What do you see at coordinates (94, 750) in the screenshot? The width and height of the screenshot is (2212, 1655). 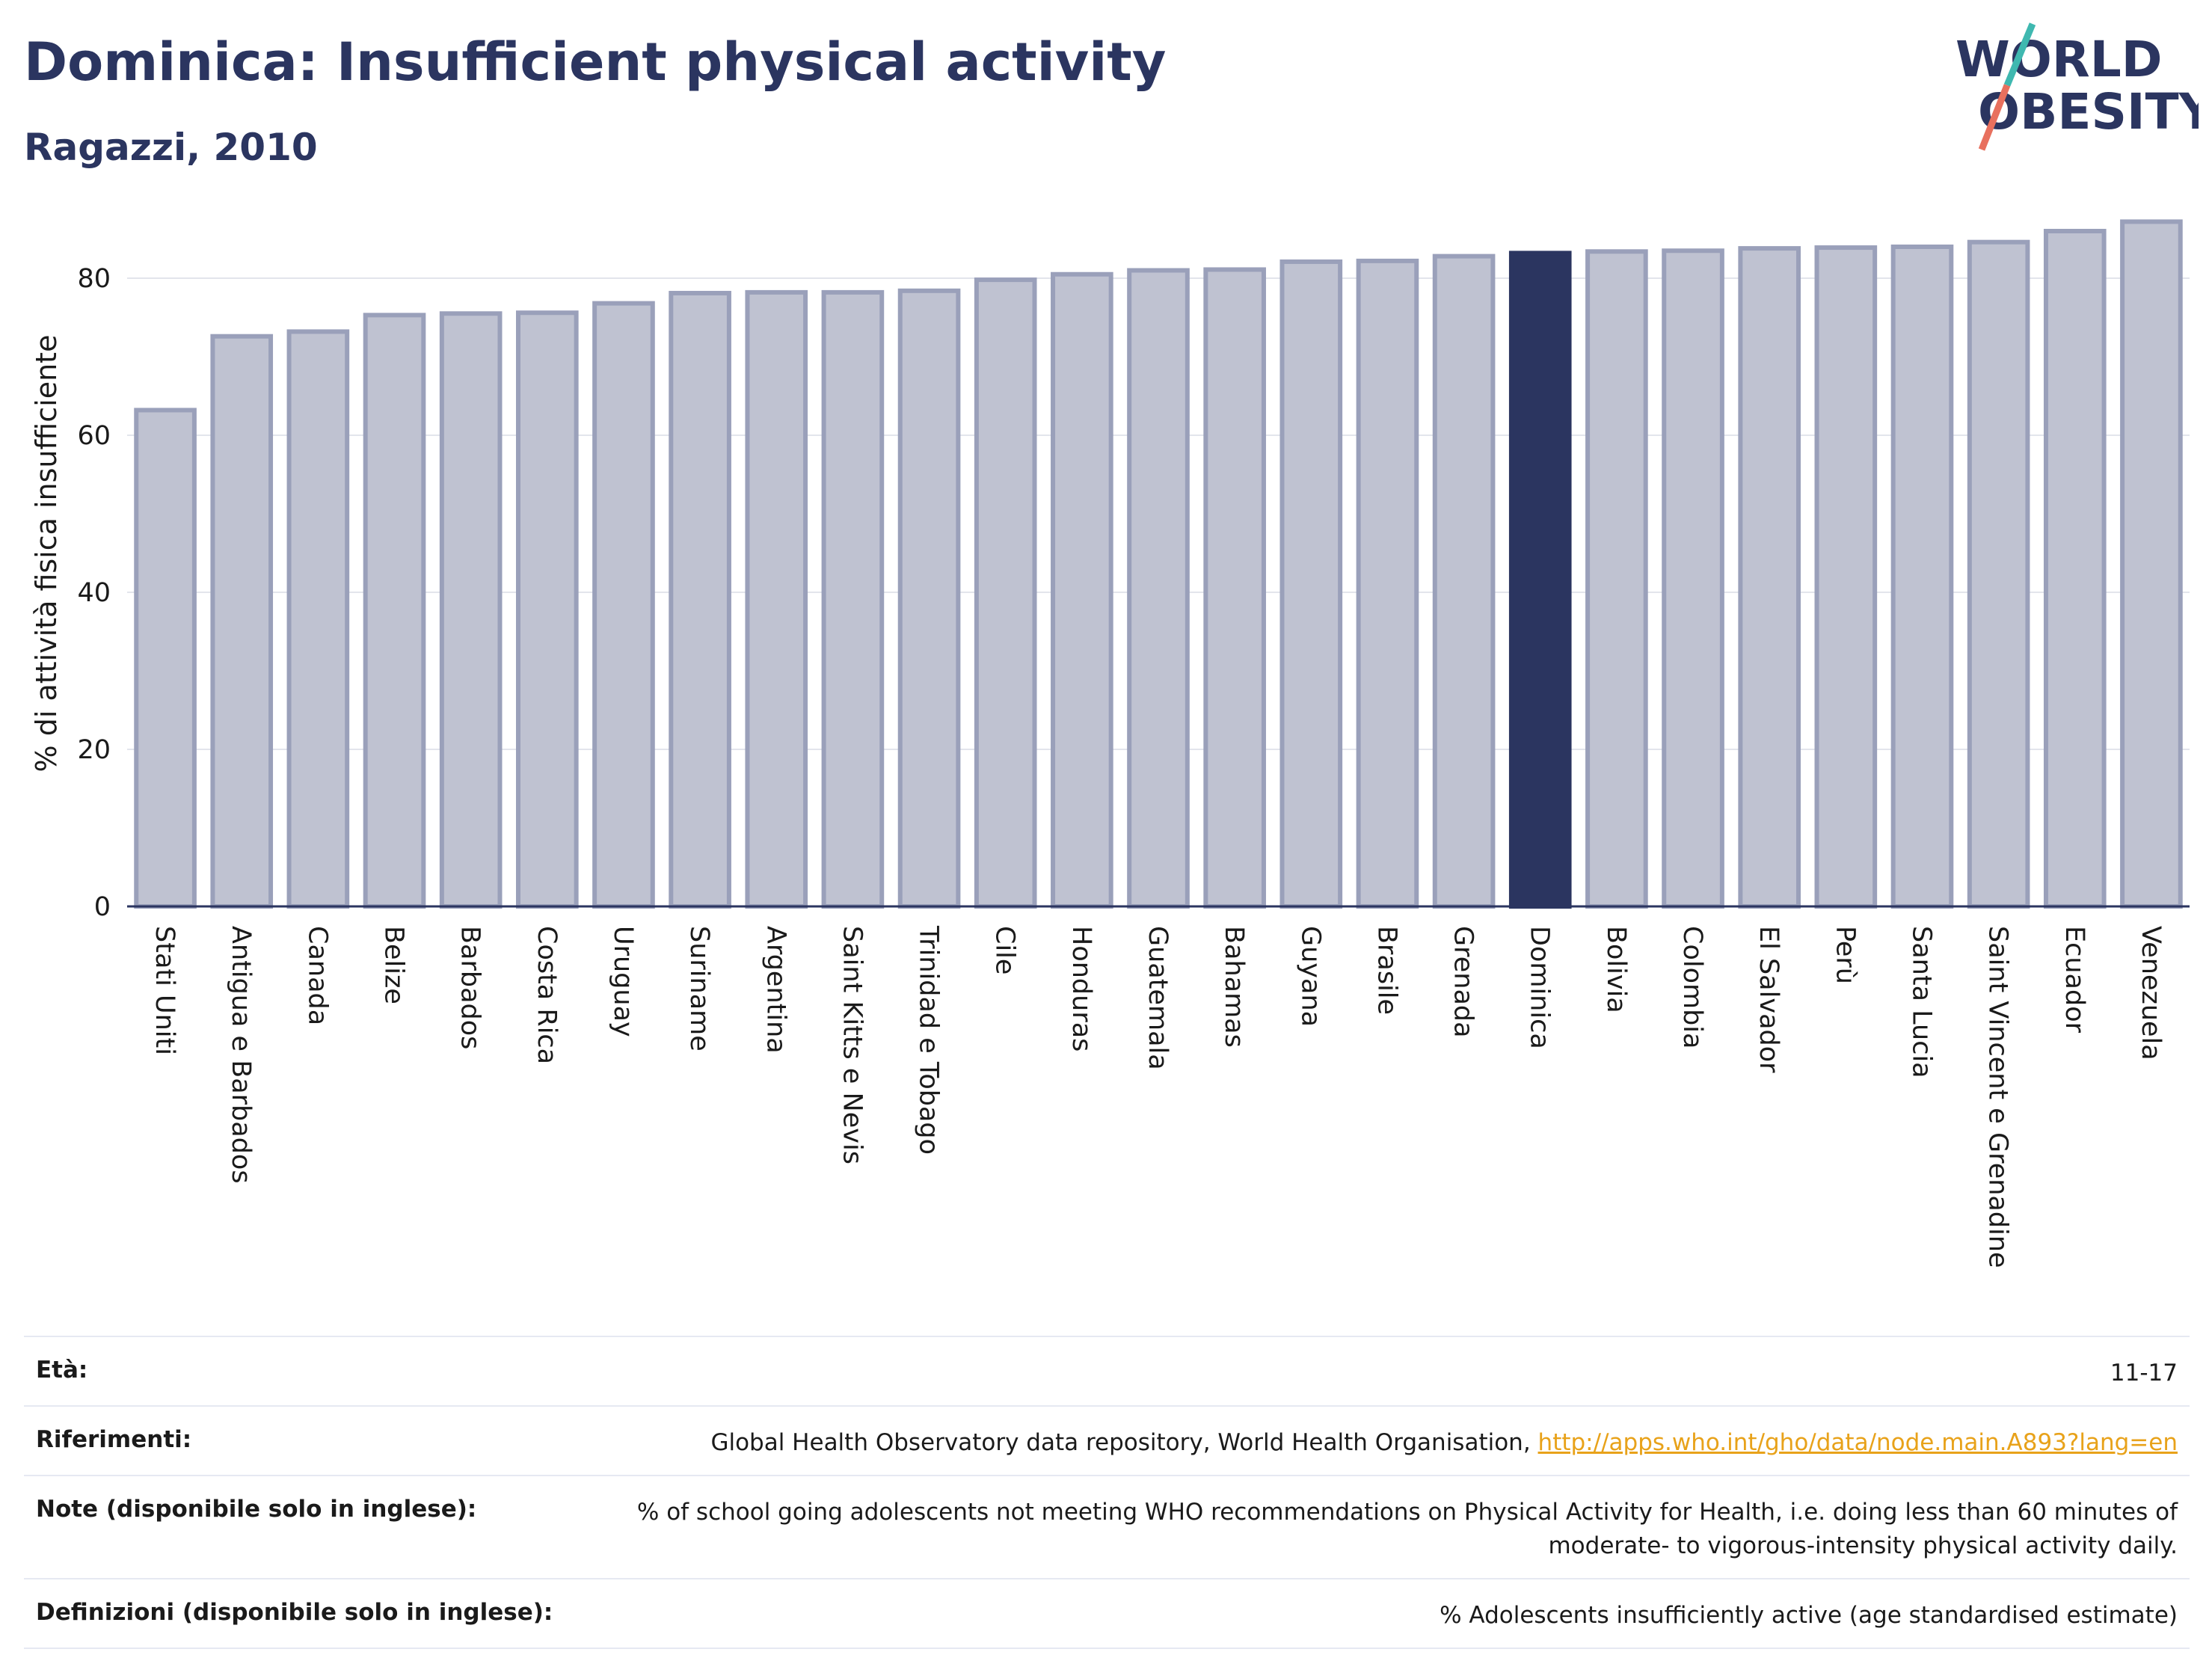 I see `y-tick-label: 20` at bounding box center [94, 750].